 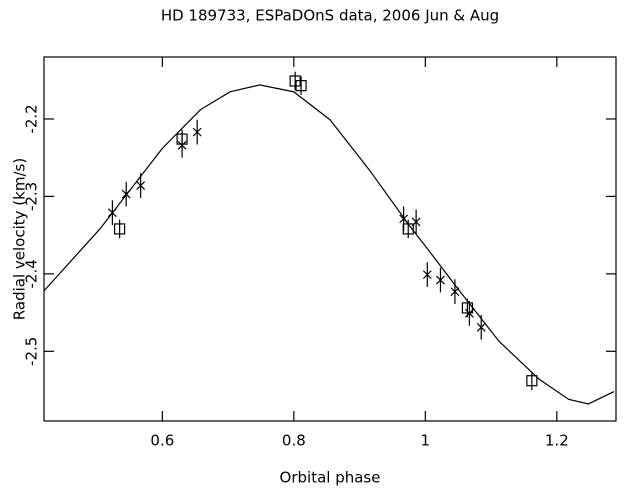 I want to click on x-tick-label: 0.6, so click(x=162, y=441).